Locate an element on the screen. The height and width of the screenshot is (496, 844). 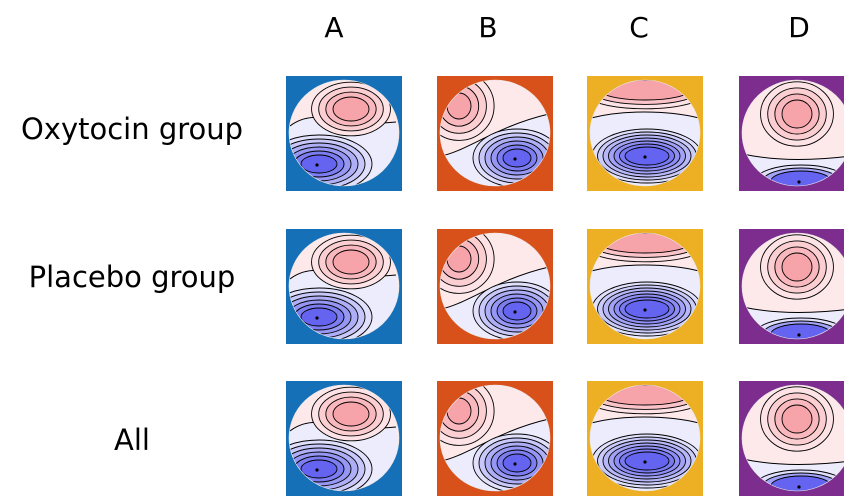
row-label-placebo: Placebo group is located at coordinates (132, 277).